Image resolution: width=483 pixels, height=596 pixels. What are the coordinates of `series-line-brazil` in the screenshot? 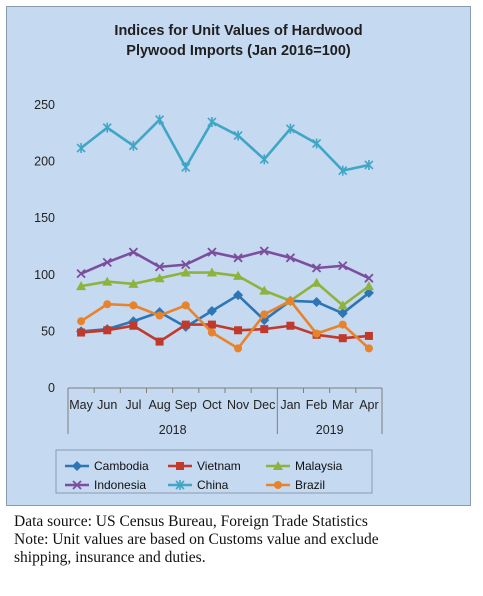 It's located at (225, 324).